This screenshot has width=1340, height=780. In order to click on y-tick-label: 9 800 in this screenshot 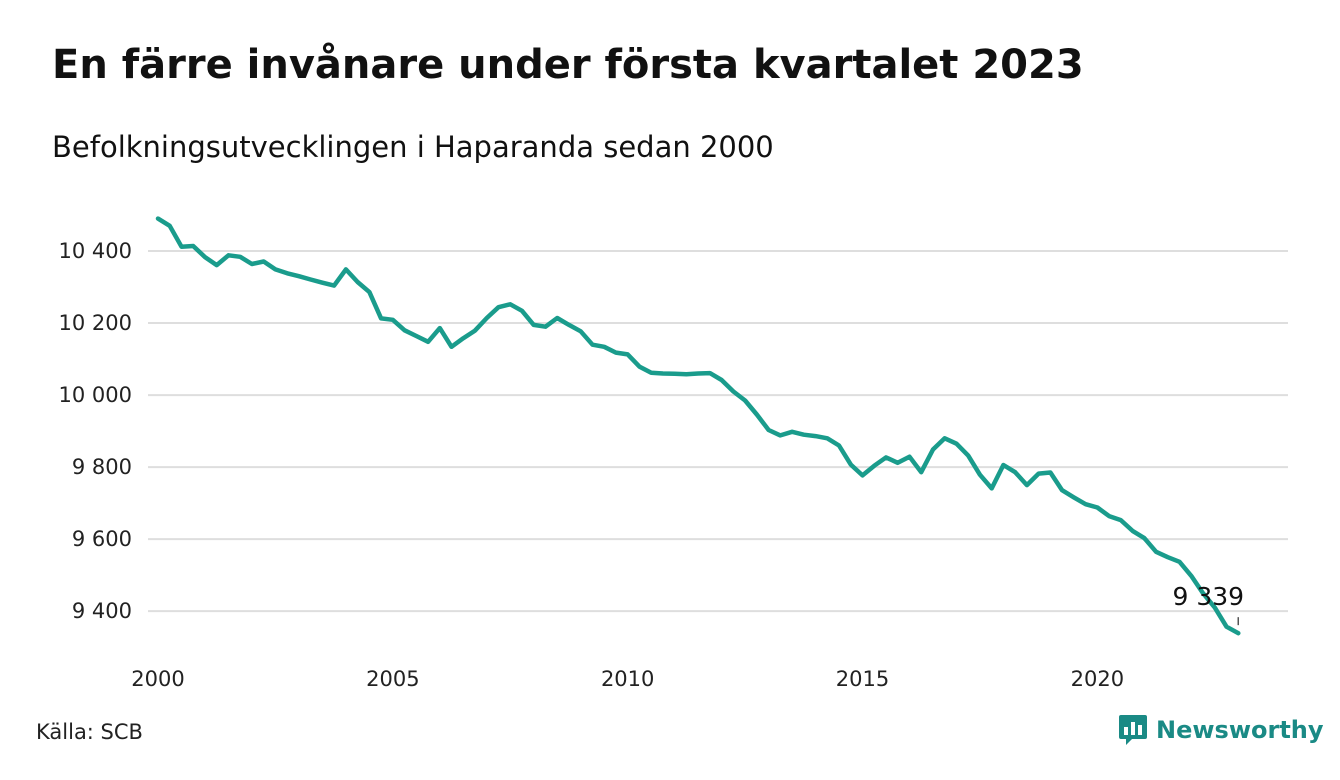, I will do `click(102, 467)`.